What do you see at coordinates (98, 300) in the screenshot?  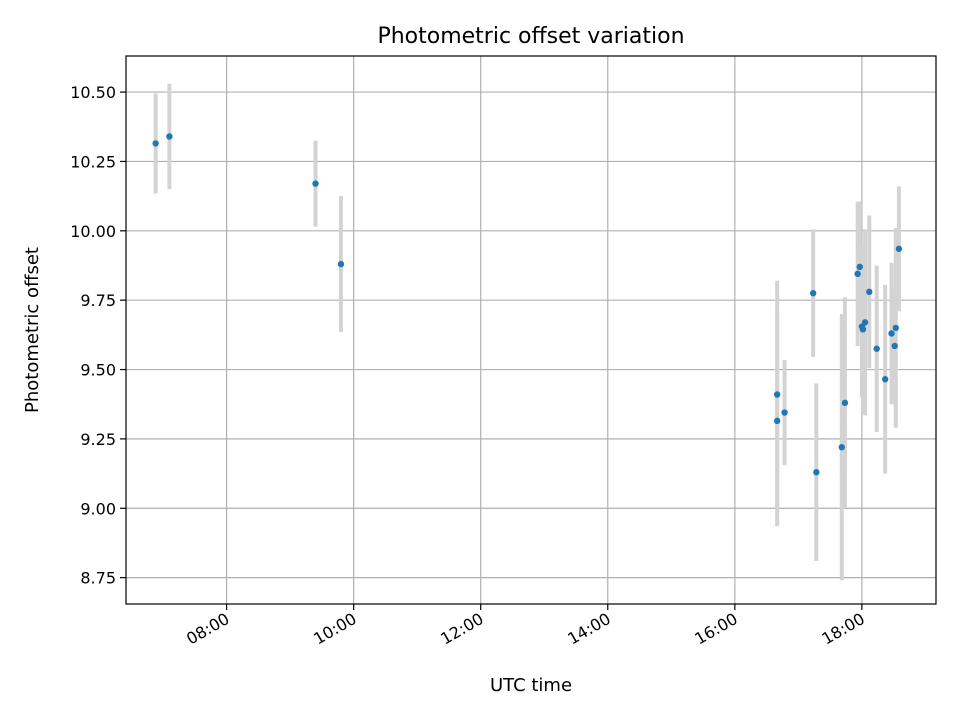 I see `y-tick-label: 9.75` at bounding box center [98, 300].